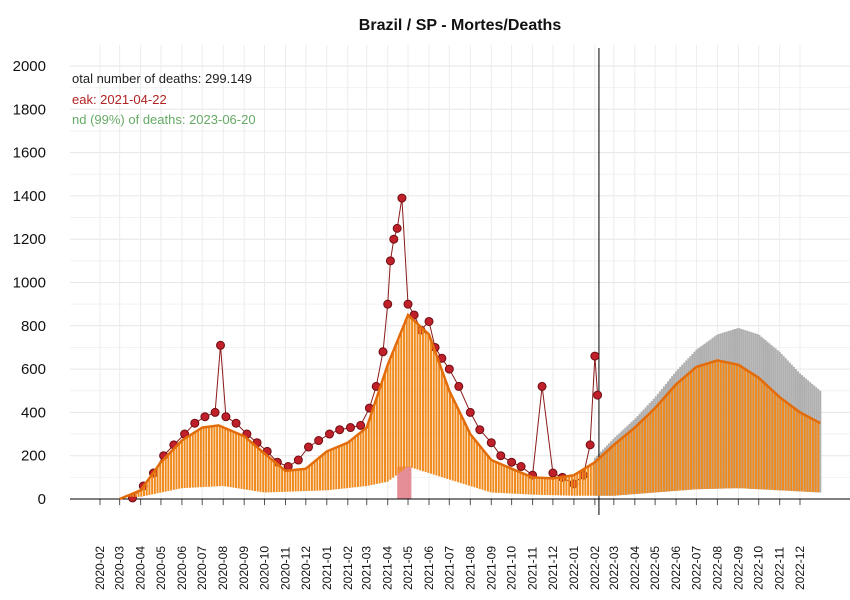 The image size is (850, 600). I want to click on x-tick-label: 2022-03, so click(614, 568).